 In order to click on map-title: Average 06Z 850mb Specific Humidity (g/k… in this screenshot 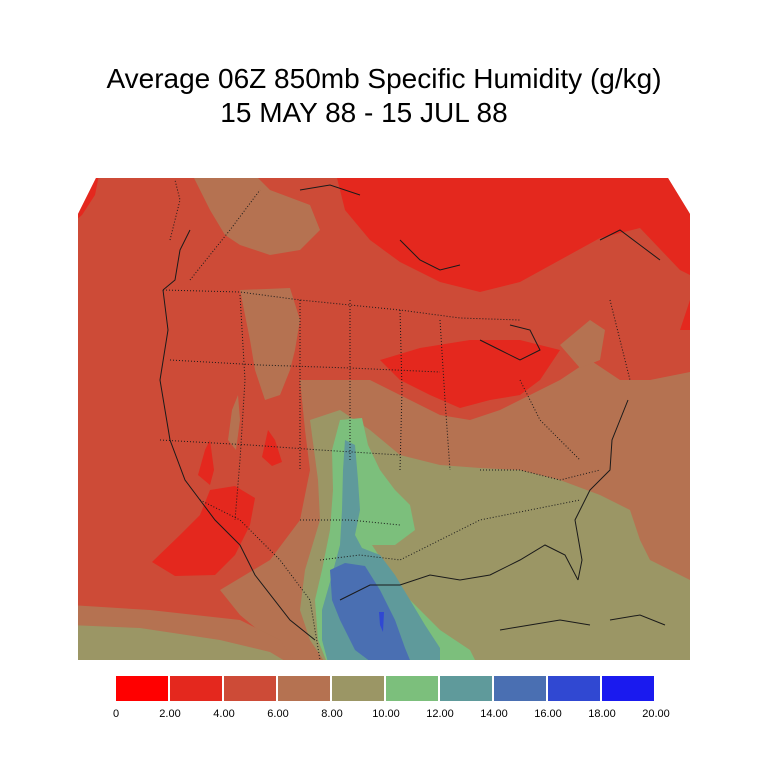, I will do `click(384, 78)`.